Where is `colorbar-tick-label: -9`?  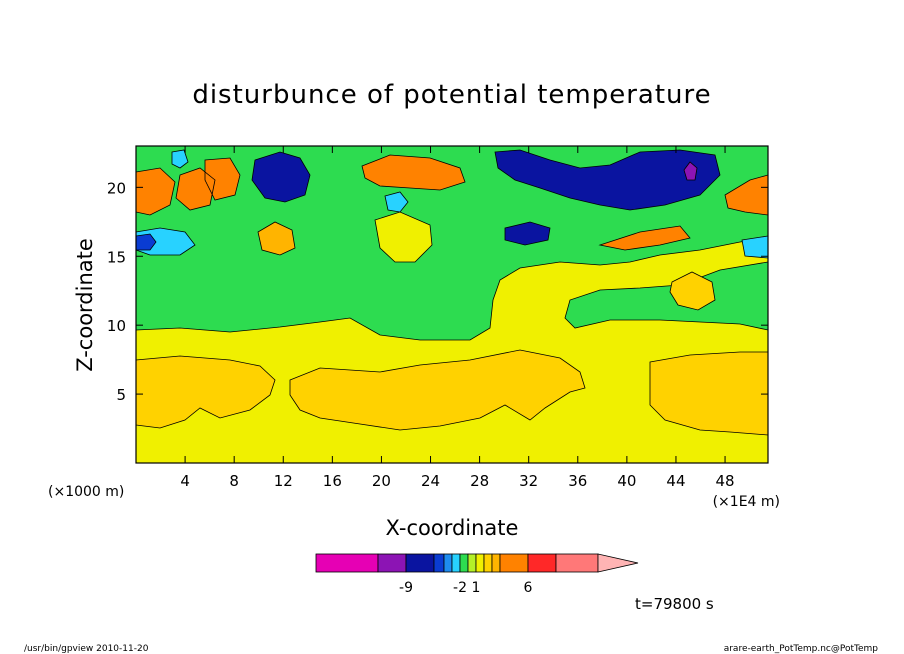
colorbar-tick-label: -9 is located at coordinates (406, 588).